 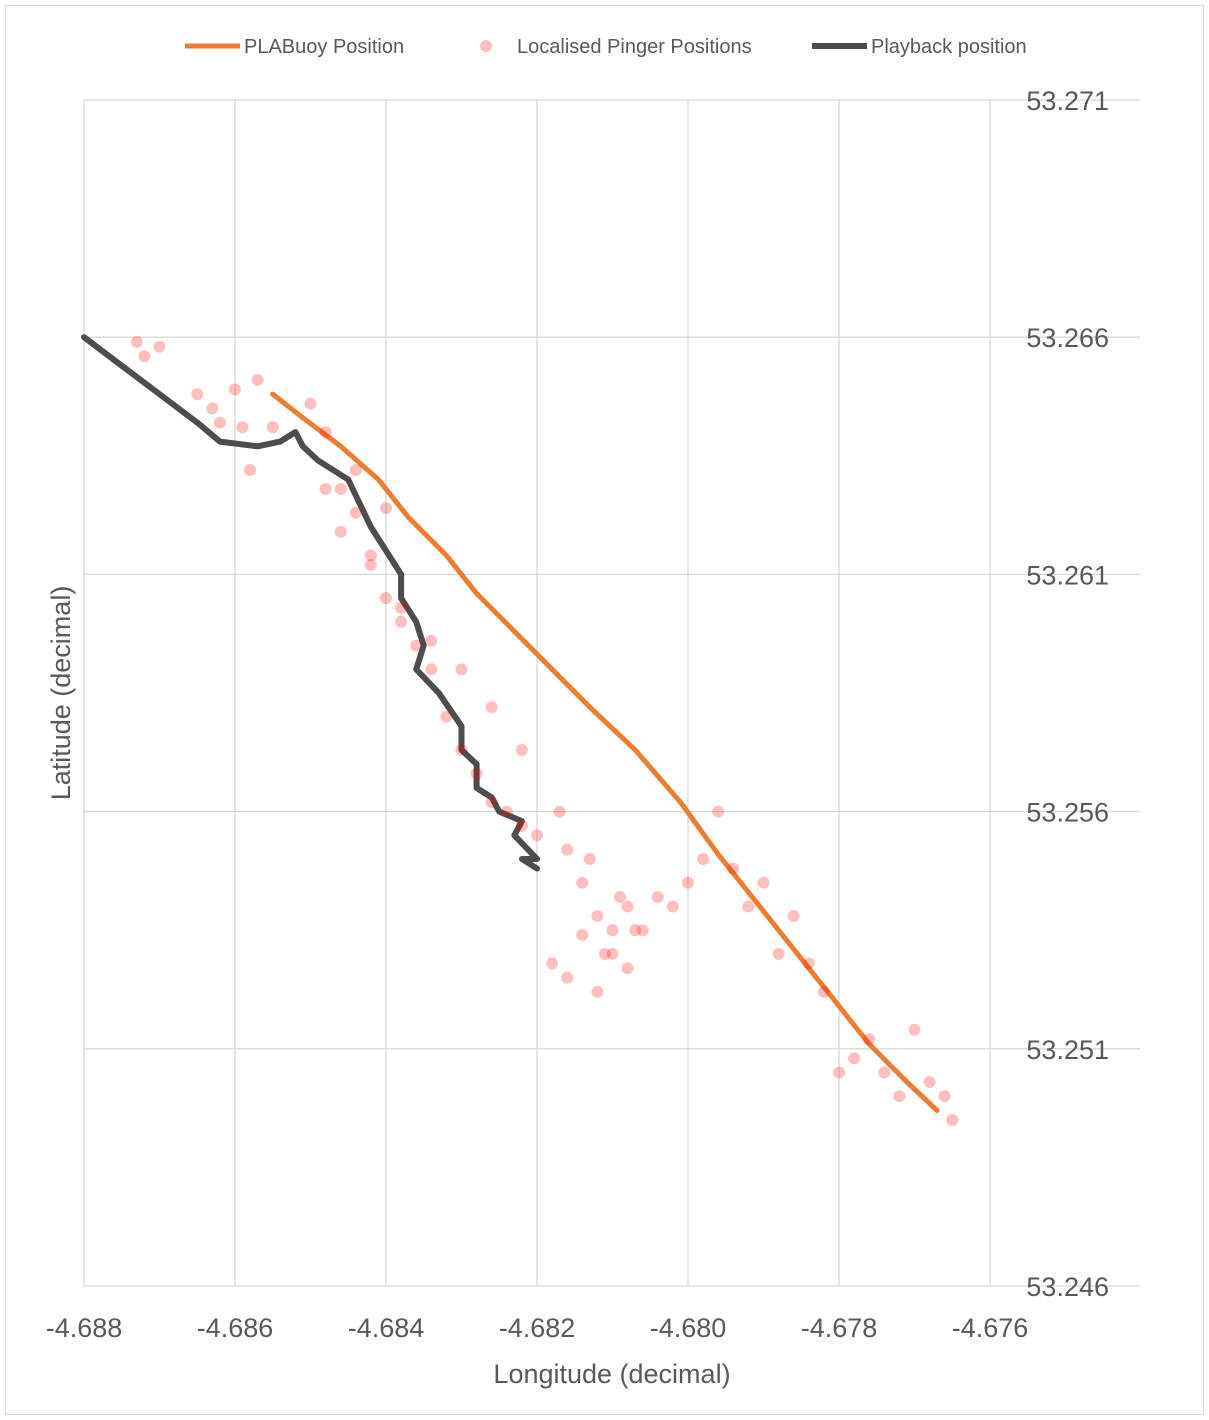 What do you see at coordinates (486, 46) in the screenshot?
I see `legend-swatch-pinger` at bounding box center [486, 46].